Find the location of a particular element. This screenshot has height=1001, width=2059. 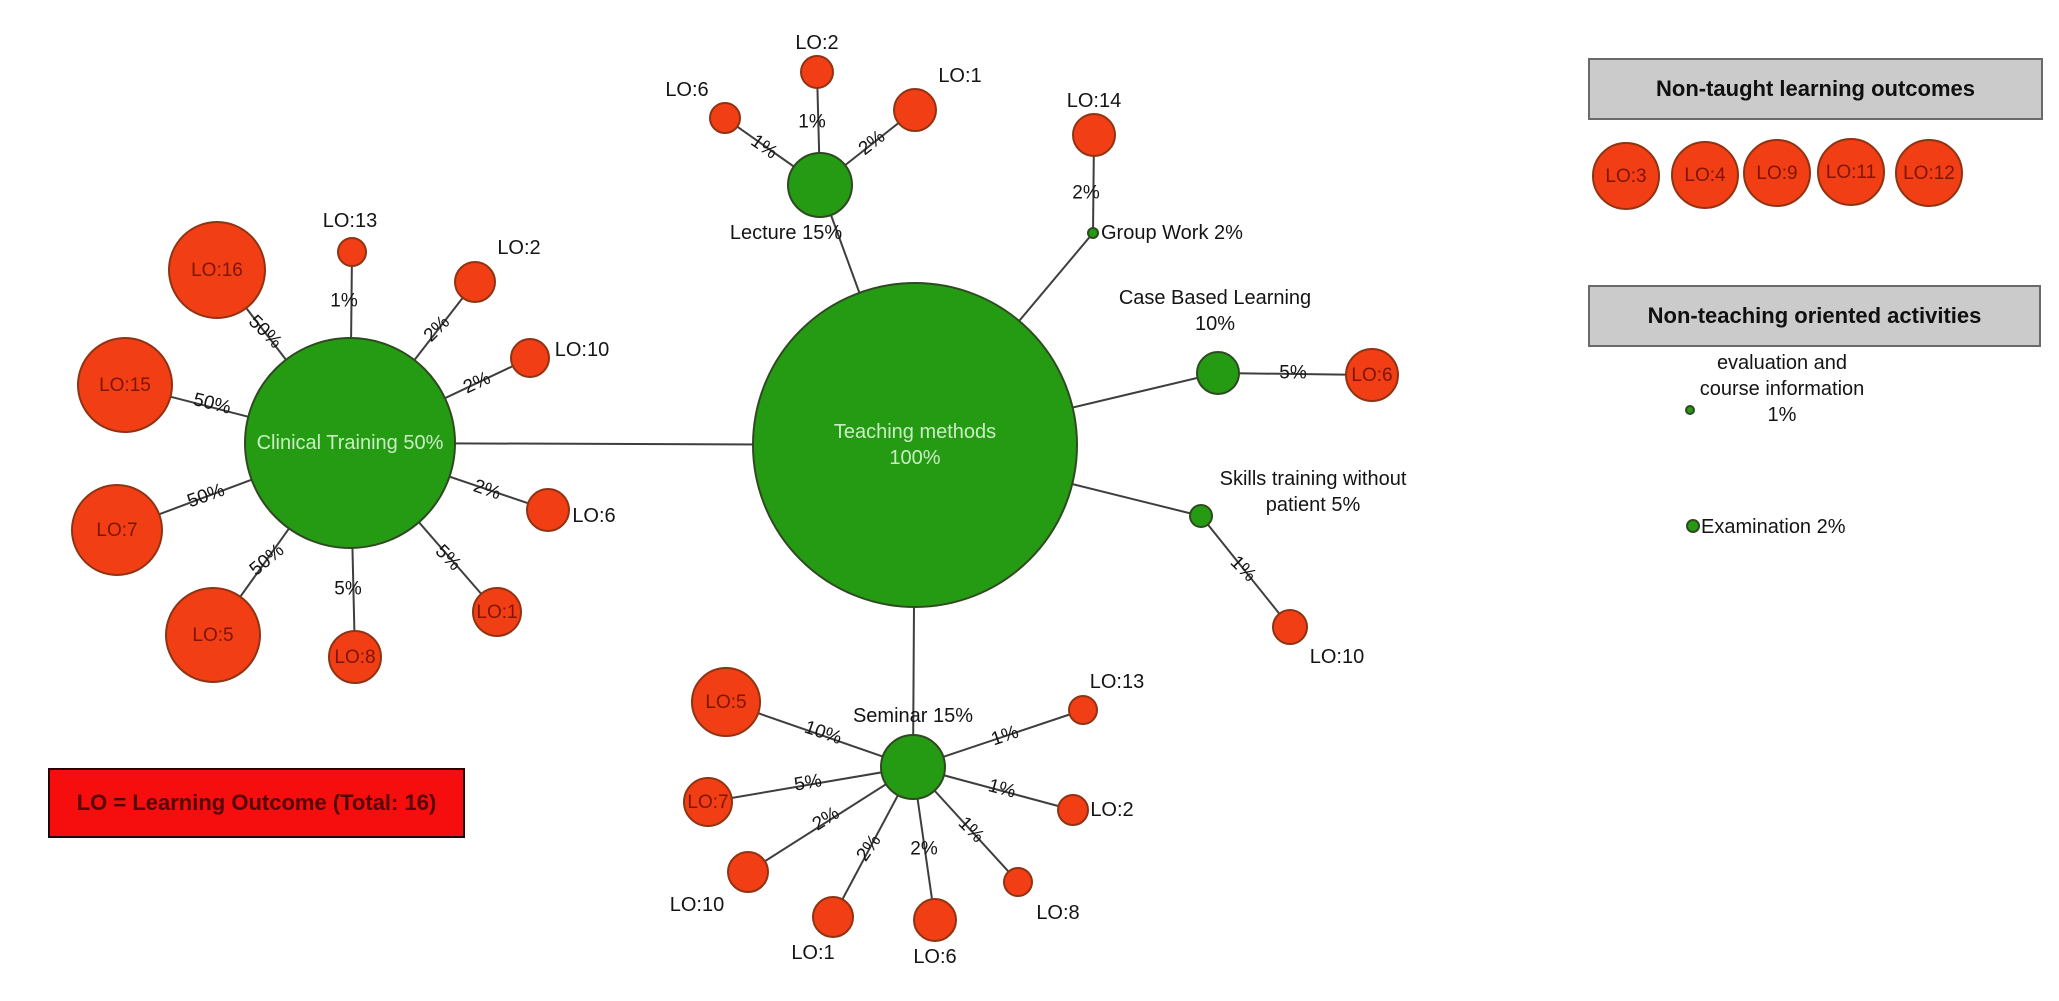

node-cb6 is located at coordinates (1372, 375).